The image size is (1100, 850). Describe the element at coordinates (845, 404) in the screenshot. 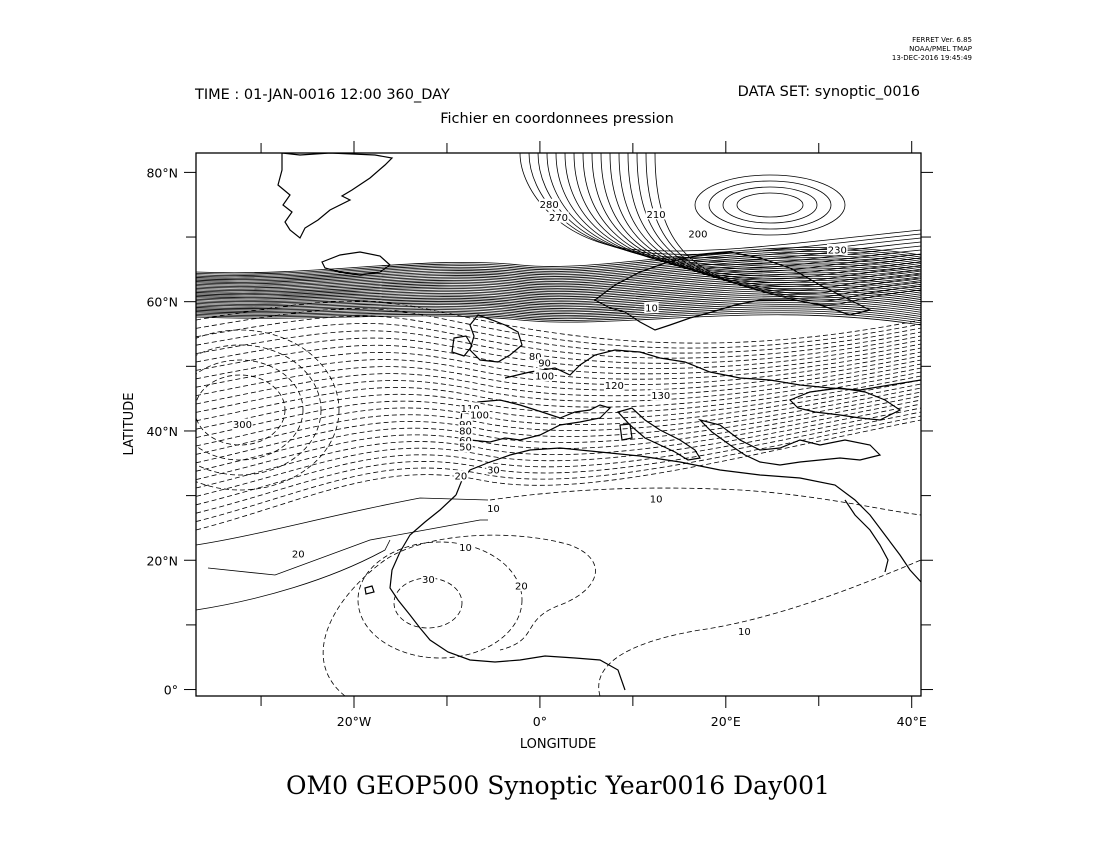

I see `black-sea-coast` at that location.